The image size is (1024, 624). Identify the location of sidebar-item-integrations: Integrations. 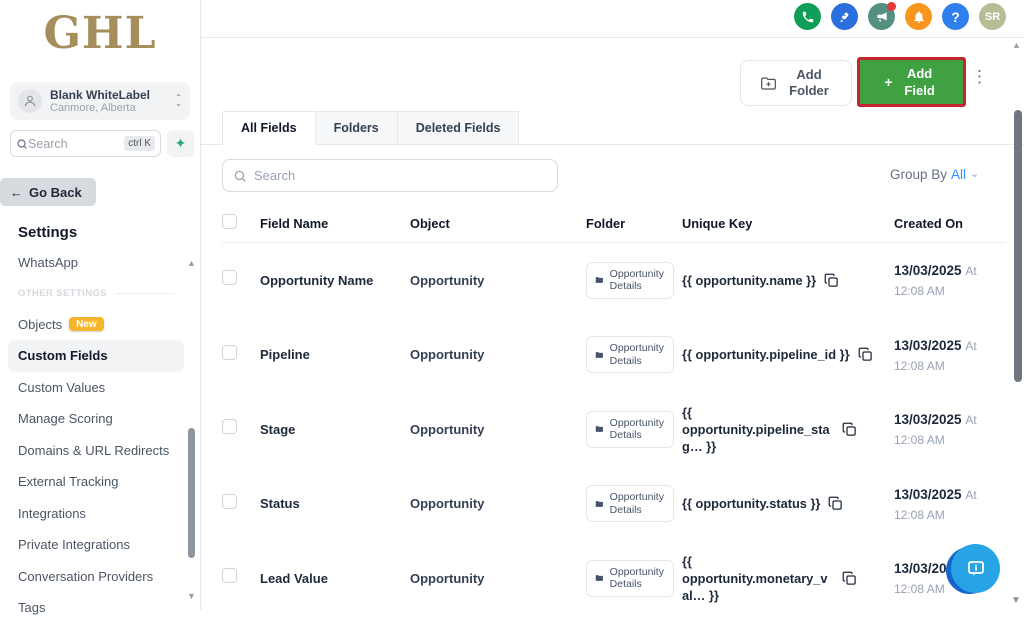
(52, 513).